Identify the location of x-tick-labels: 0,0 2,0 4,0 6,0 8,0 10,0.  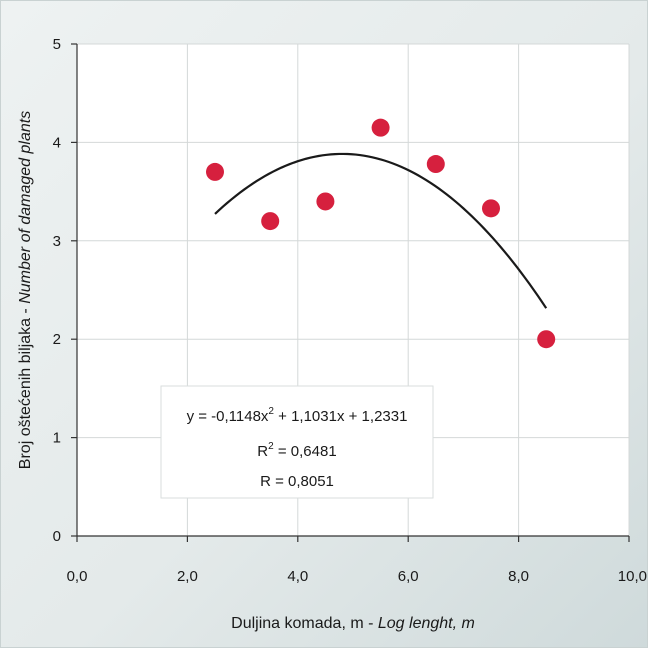
(357, 576).